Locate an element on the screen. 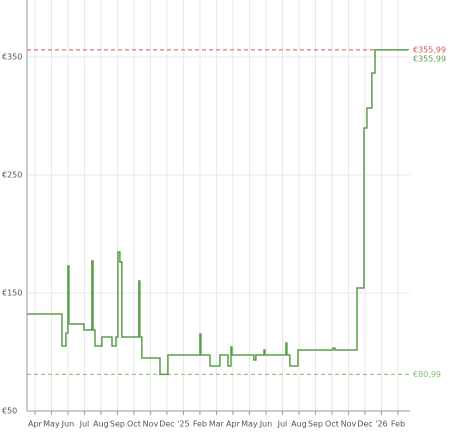 This screenshot has height=439, width=450. reference-label: €80,99 is located at coordinates (427, 374).